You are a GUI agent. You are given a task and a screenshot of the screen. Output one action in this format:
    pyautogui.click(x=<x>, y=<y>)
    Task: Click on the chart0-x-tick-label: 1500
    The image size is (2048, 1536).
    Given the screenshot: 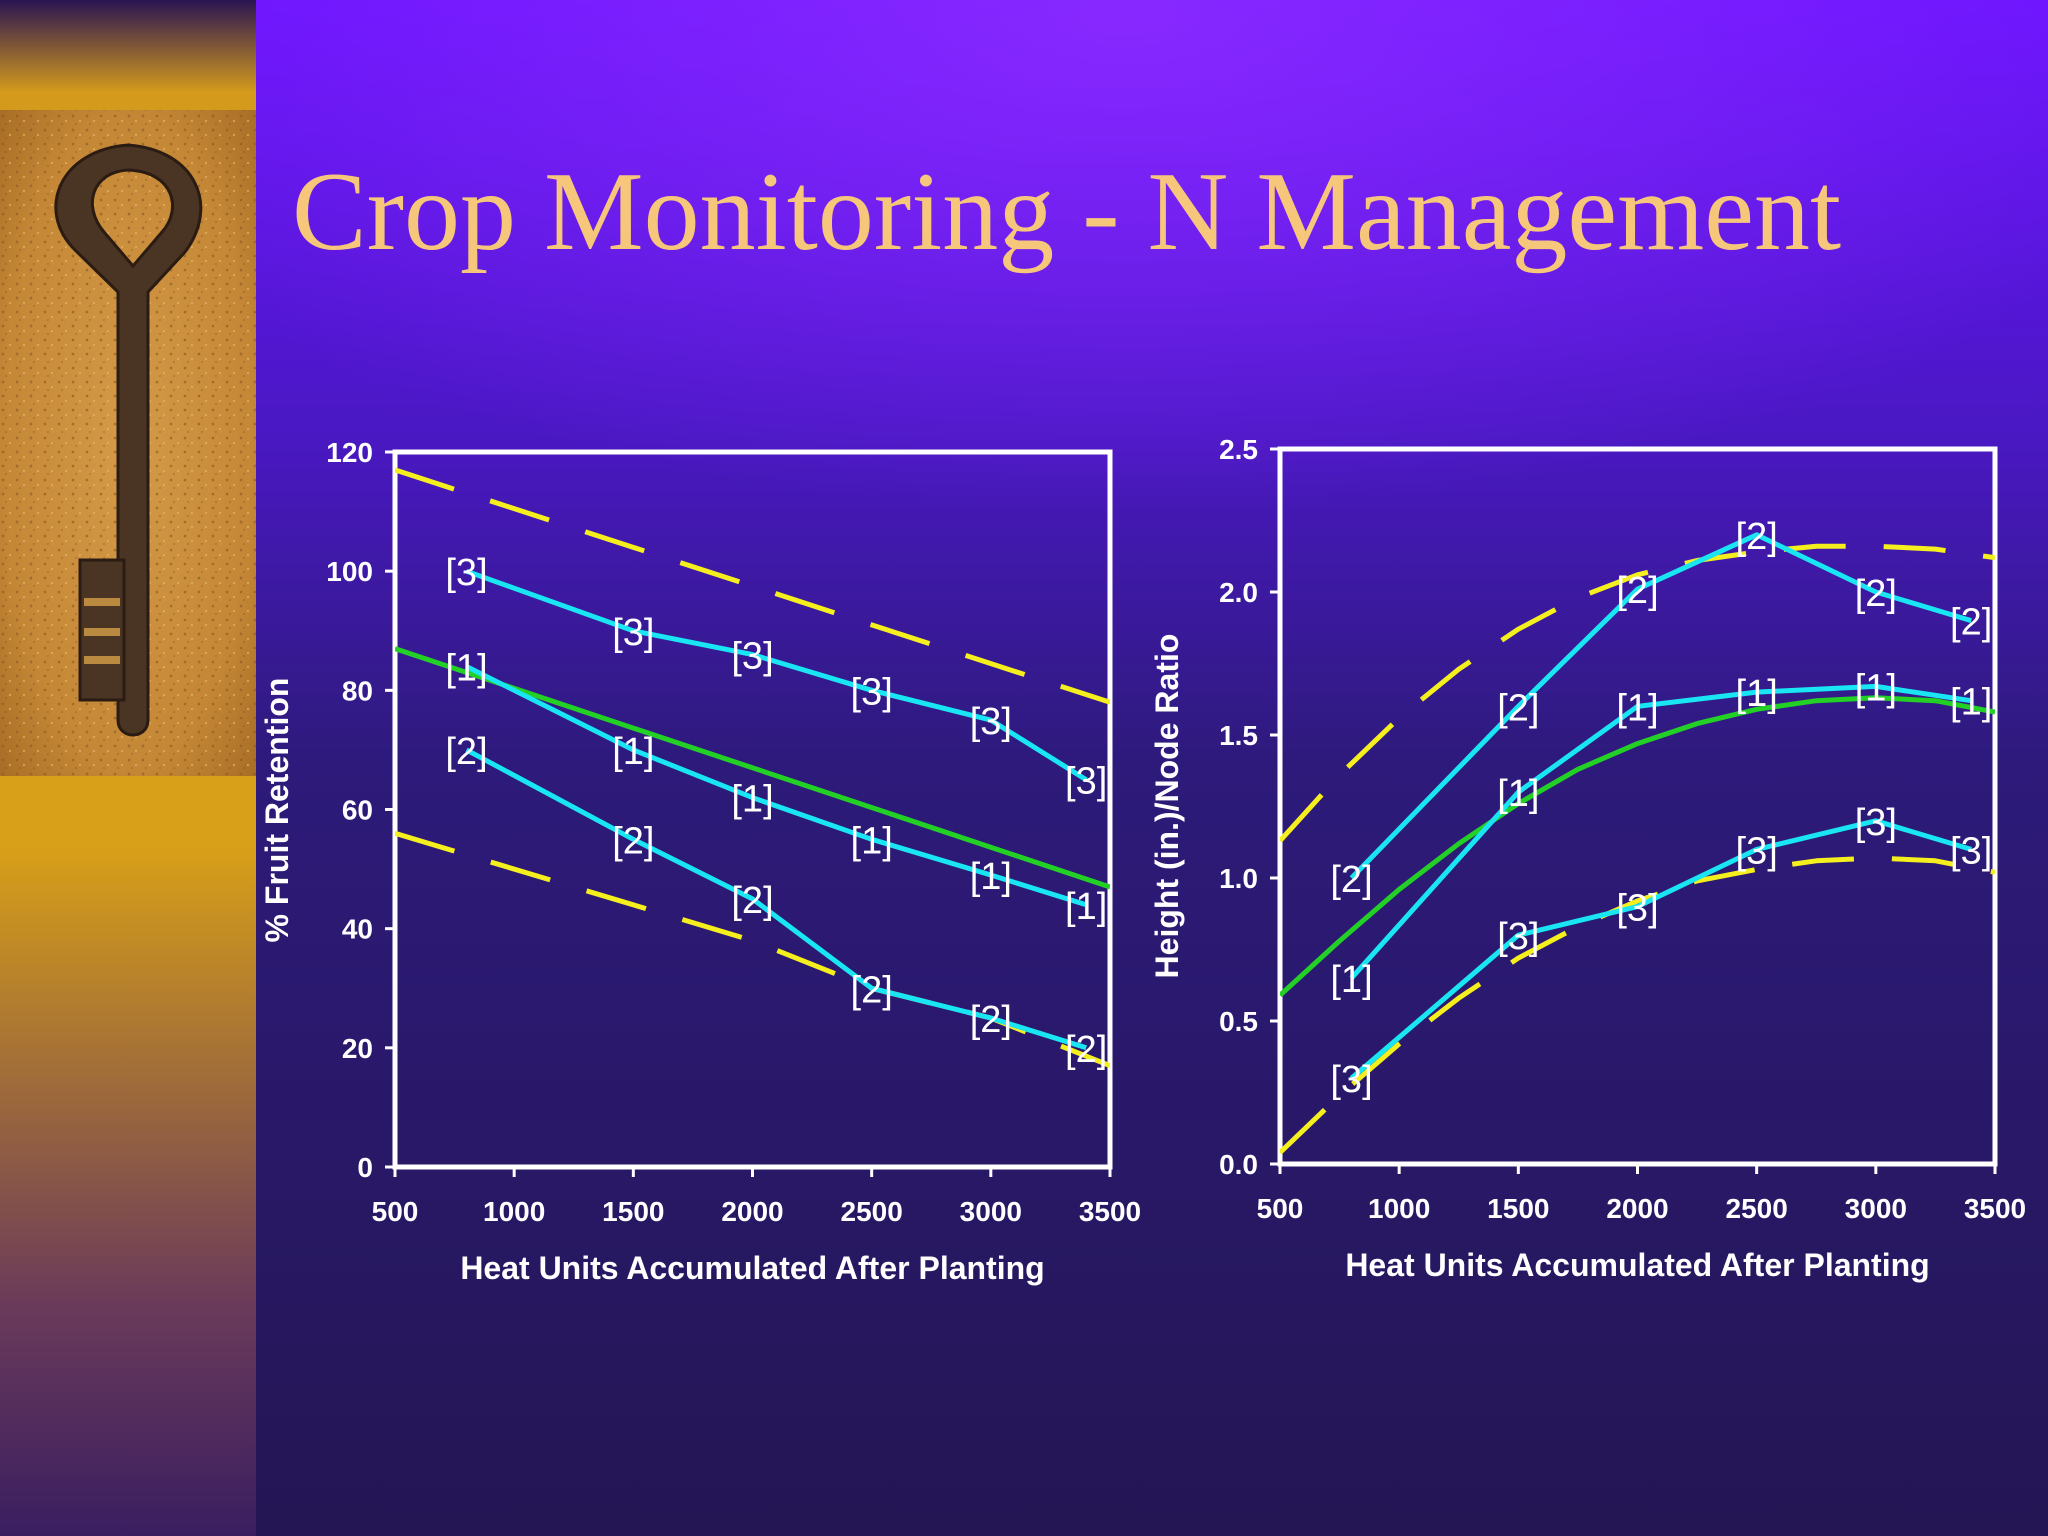 What is the action you would take?
    pyautogui.click(x=633, y=1211)
    